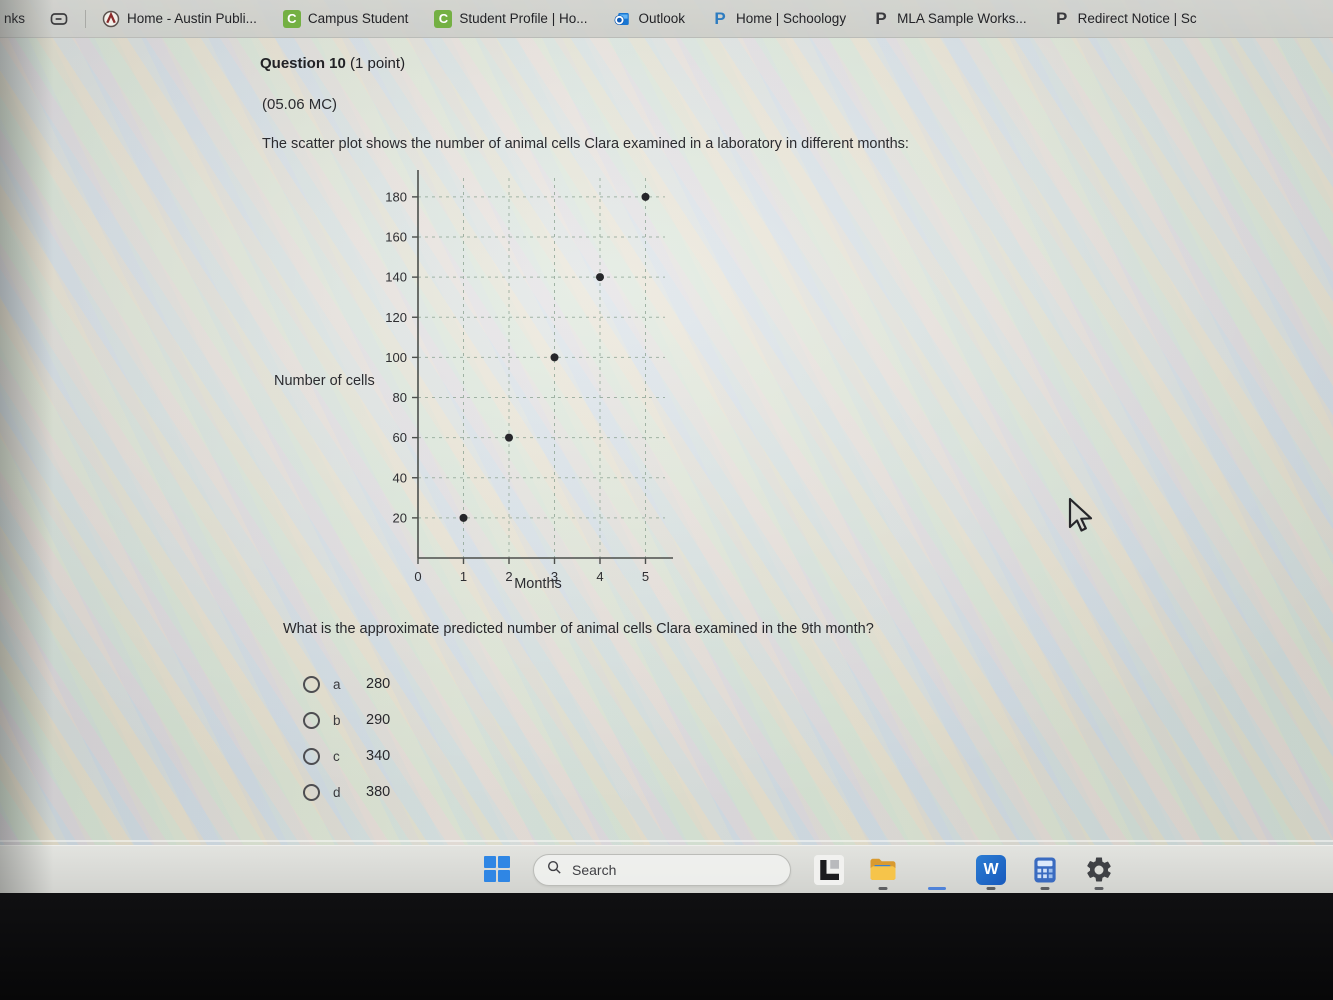 Image resolution: width=1333 pixels, height=1000 pixels. What do you see at coordinates (324, 381) in the screenshot?
I see `y-axis-label: Number of cells` at bounding box center [324, 381].